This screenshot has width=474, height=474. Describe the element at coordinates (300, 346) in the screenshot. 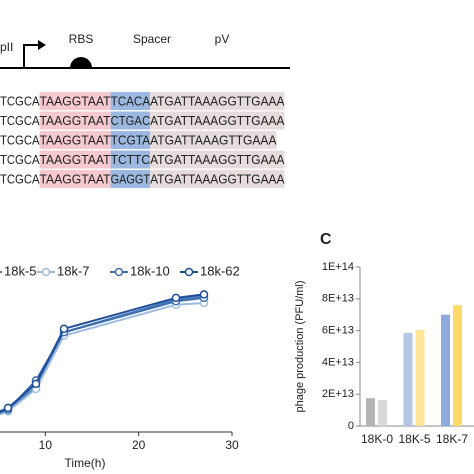

I see `y-axis-label: phage production (PFU/ml)` at that location.